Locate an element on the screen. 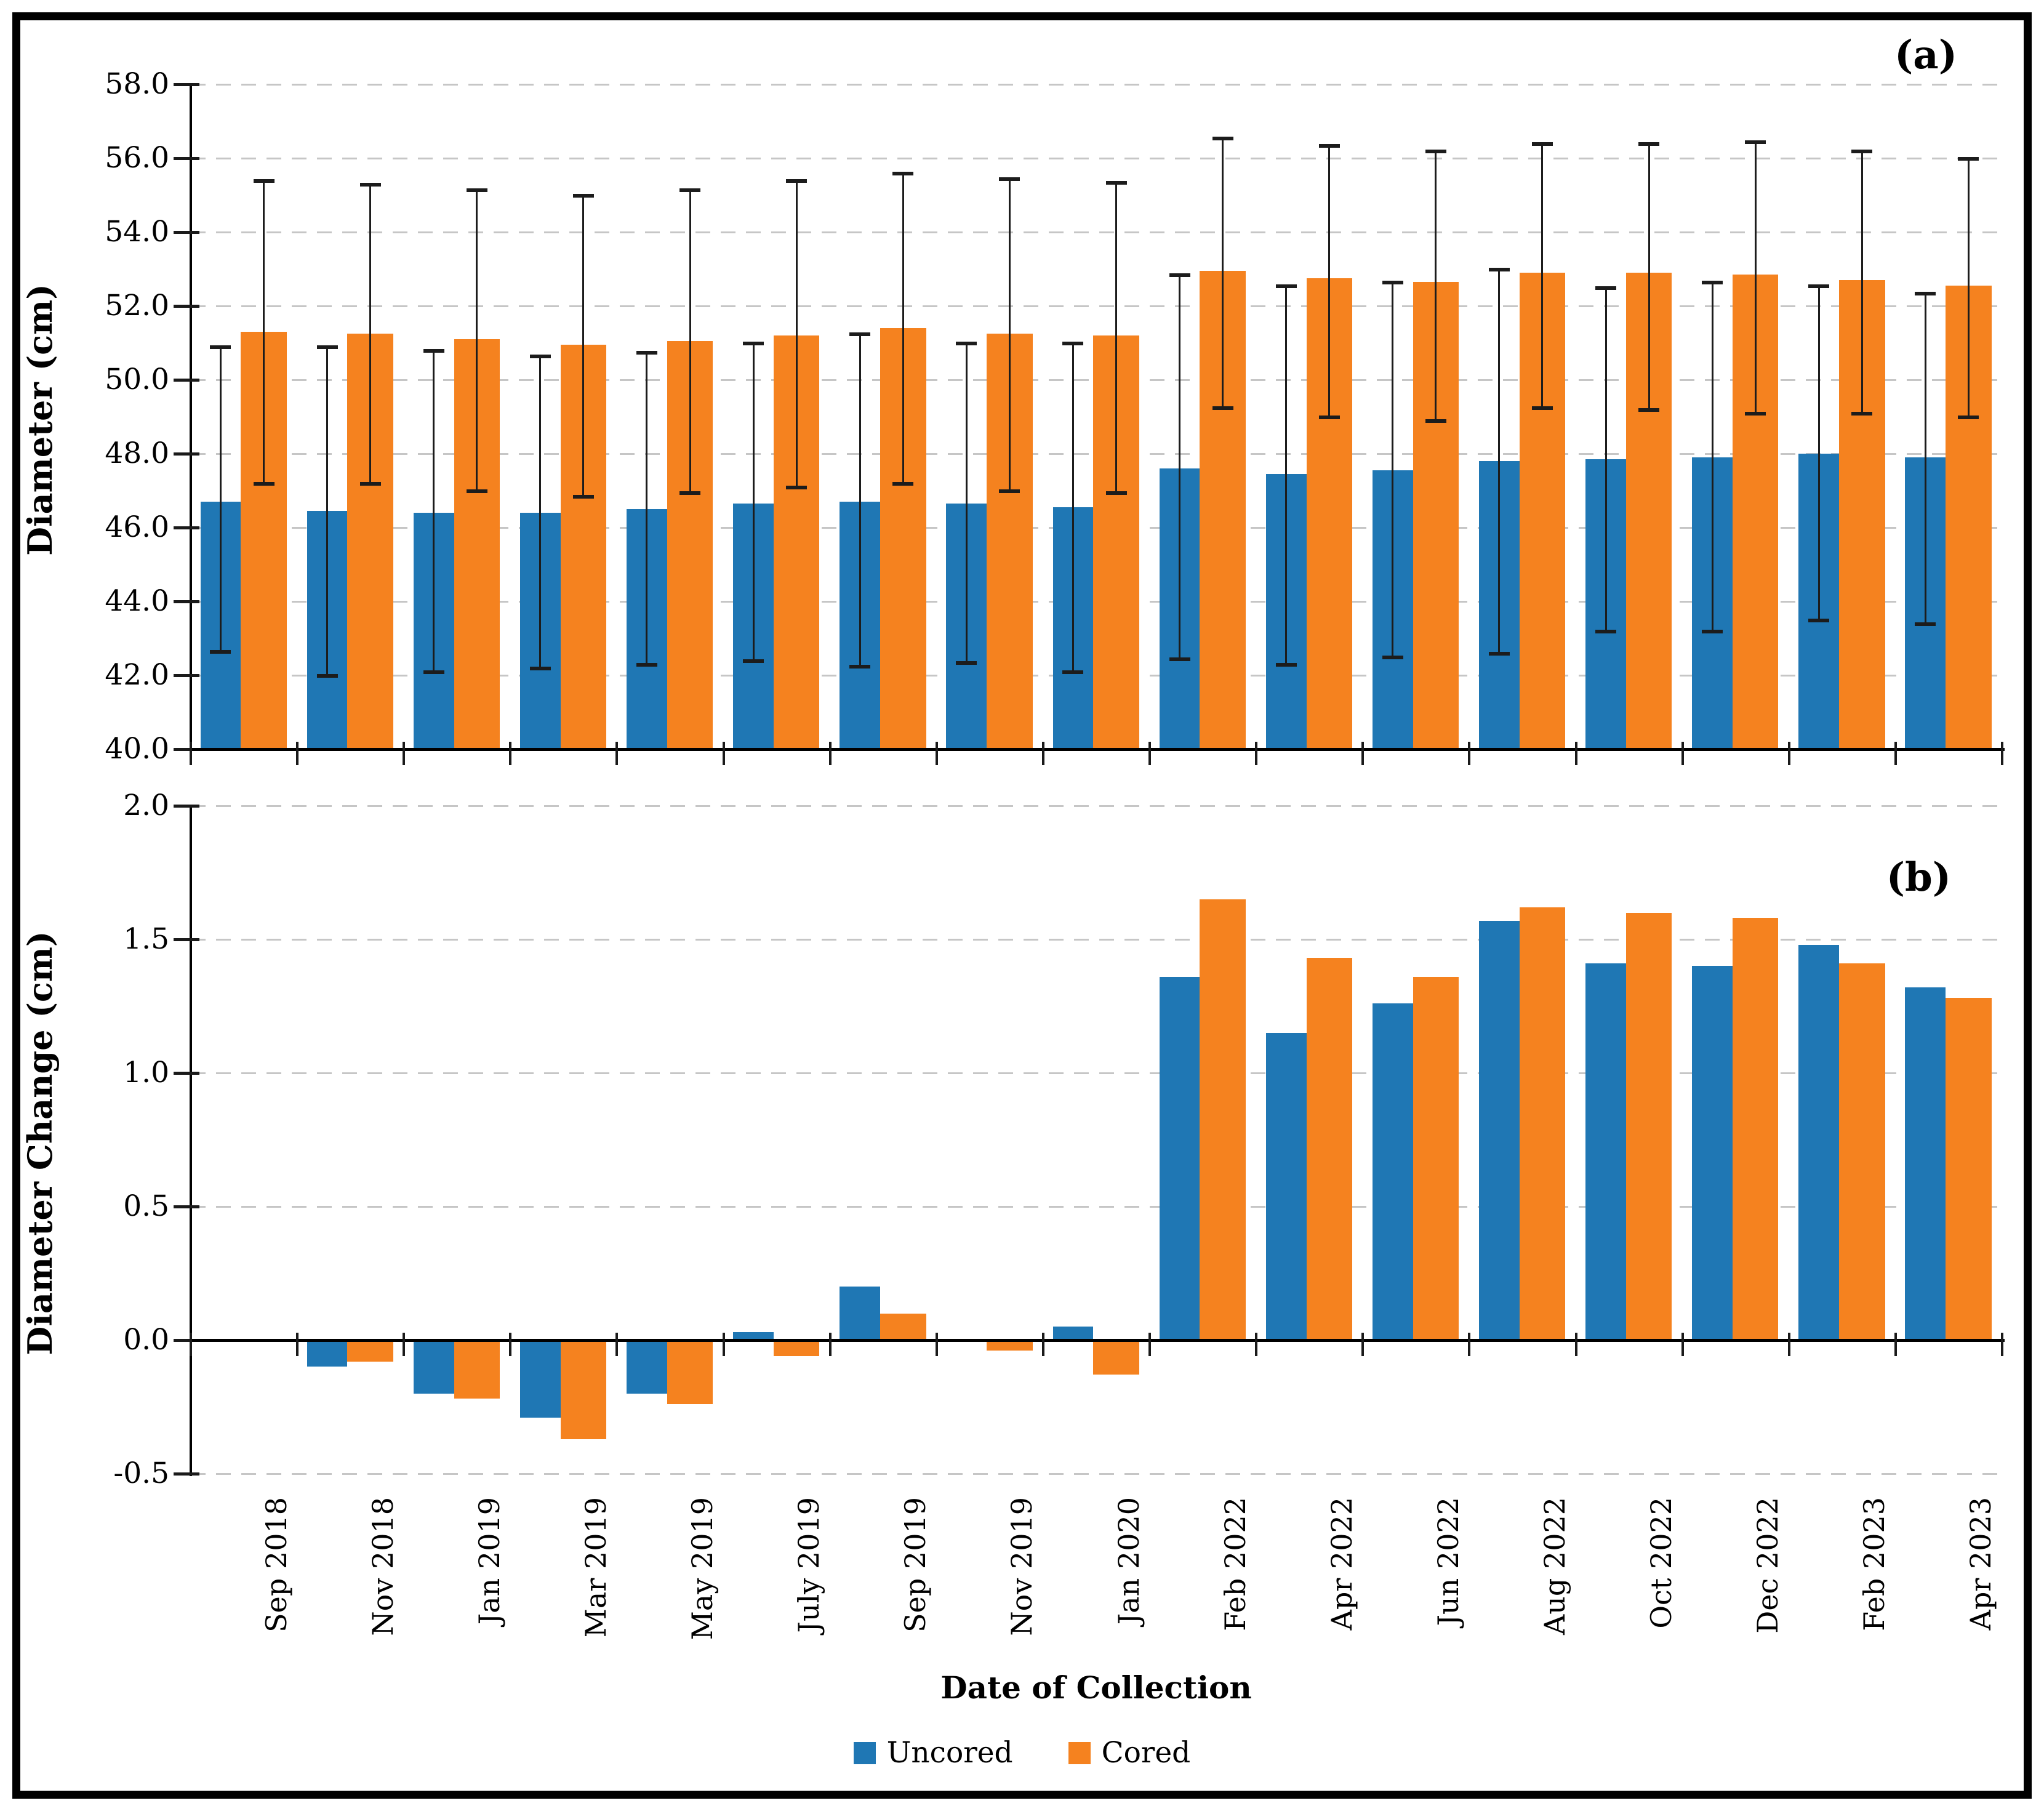 The width and height of the screenshot is (2044, 1811). bar-cored-apr-2023 is located at coordinates (1969, 1169).